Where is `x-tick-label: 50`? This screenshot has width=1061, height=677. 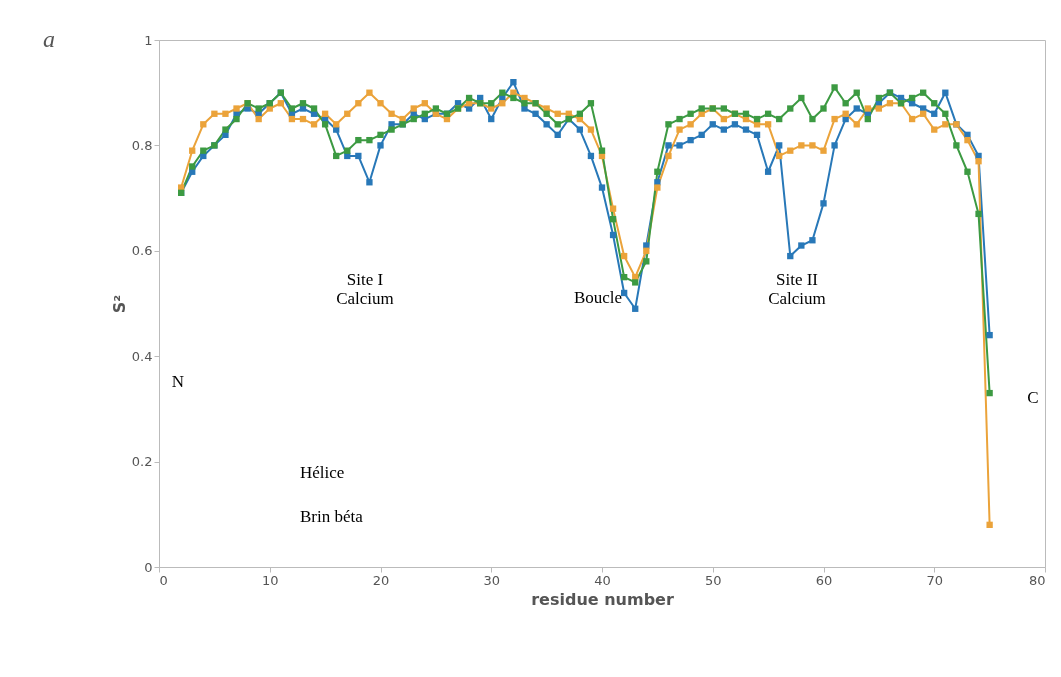 x-tick-label: 50 is located at coordinates (713, 580).